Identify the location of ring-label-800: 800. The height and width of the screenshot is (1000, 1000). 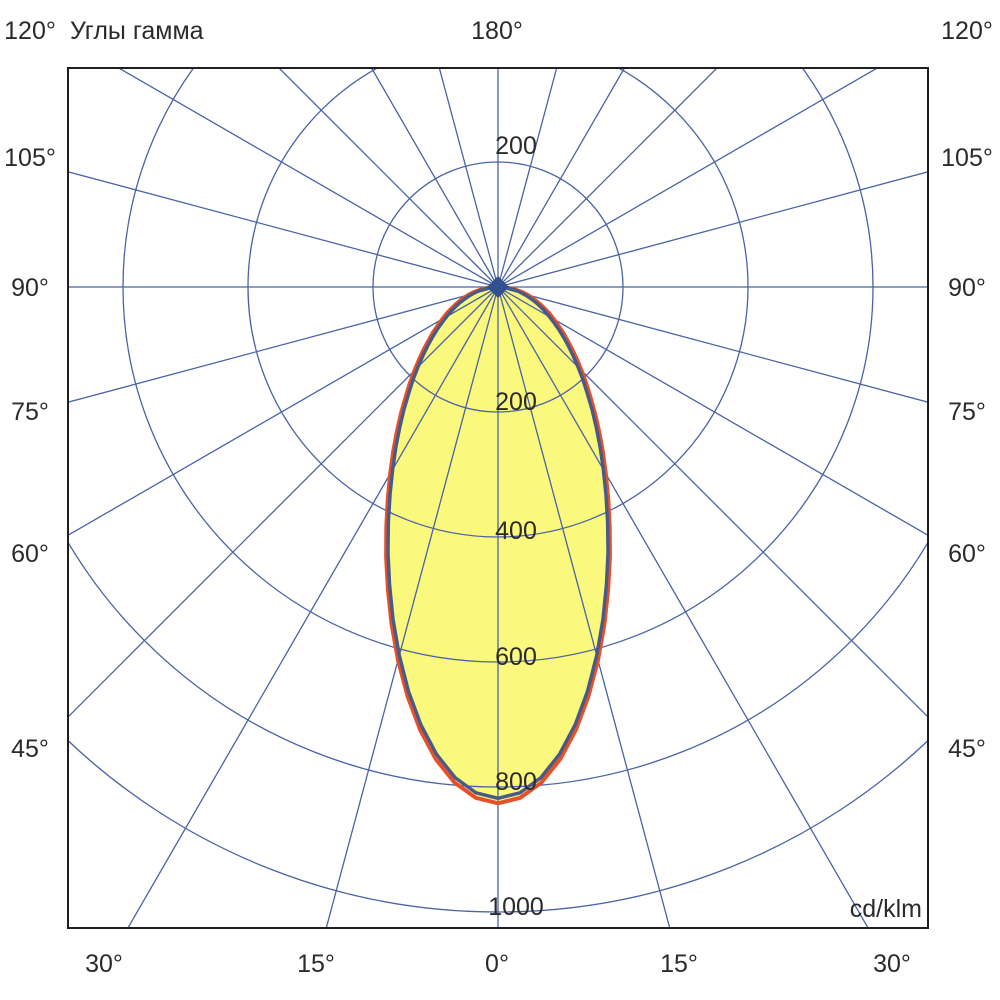
(516, 782).